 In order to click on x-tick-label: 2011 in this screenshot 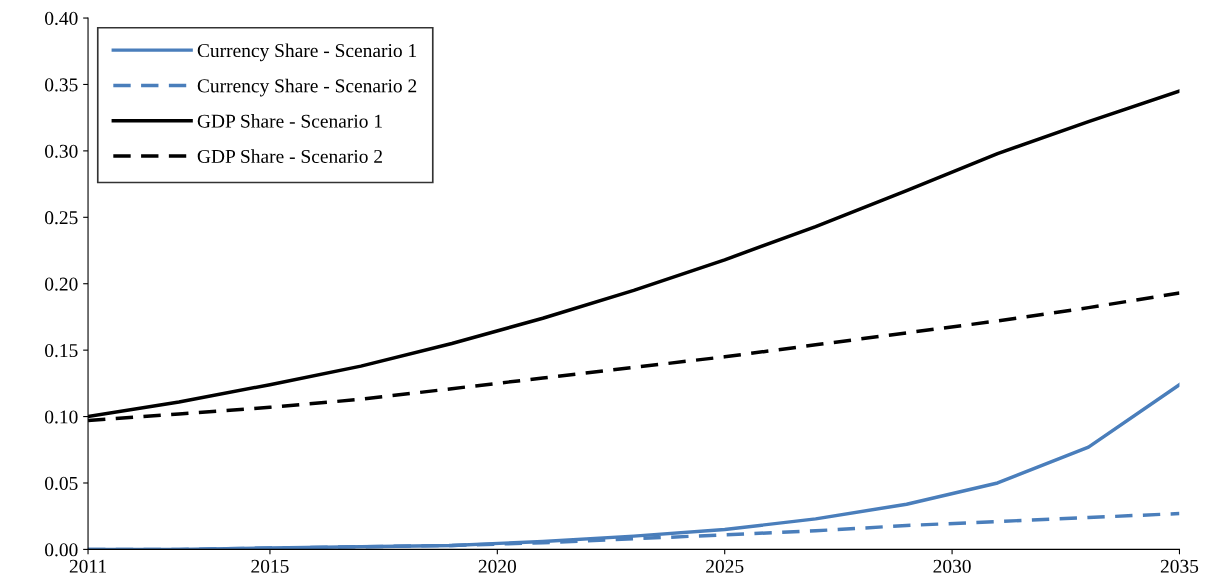, I will do `click(87, 566)`.